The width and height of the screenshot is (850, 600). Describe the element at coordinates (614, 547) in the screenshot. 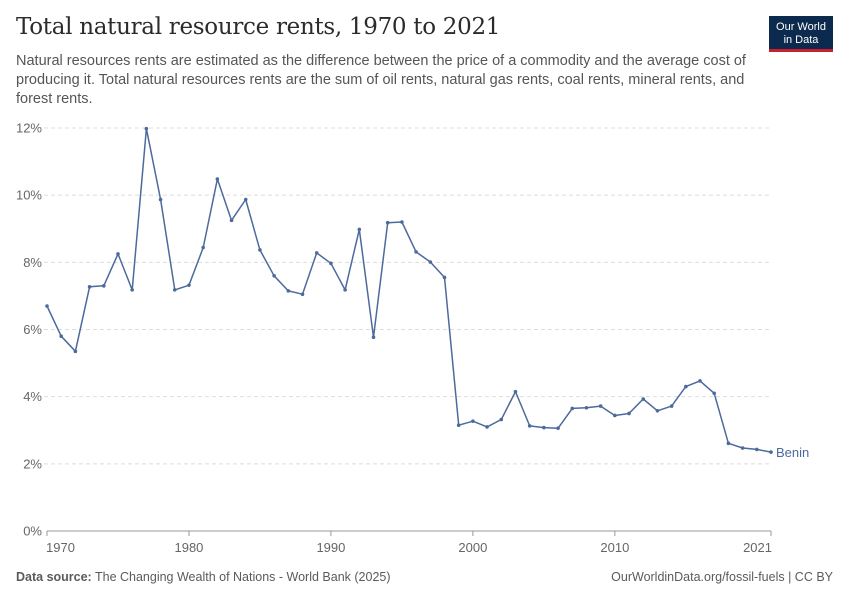

I see `x-tick-label: 2010` at that location.